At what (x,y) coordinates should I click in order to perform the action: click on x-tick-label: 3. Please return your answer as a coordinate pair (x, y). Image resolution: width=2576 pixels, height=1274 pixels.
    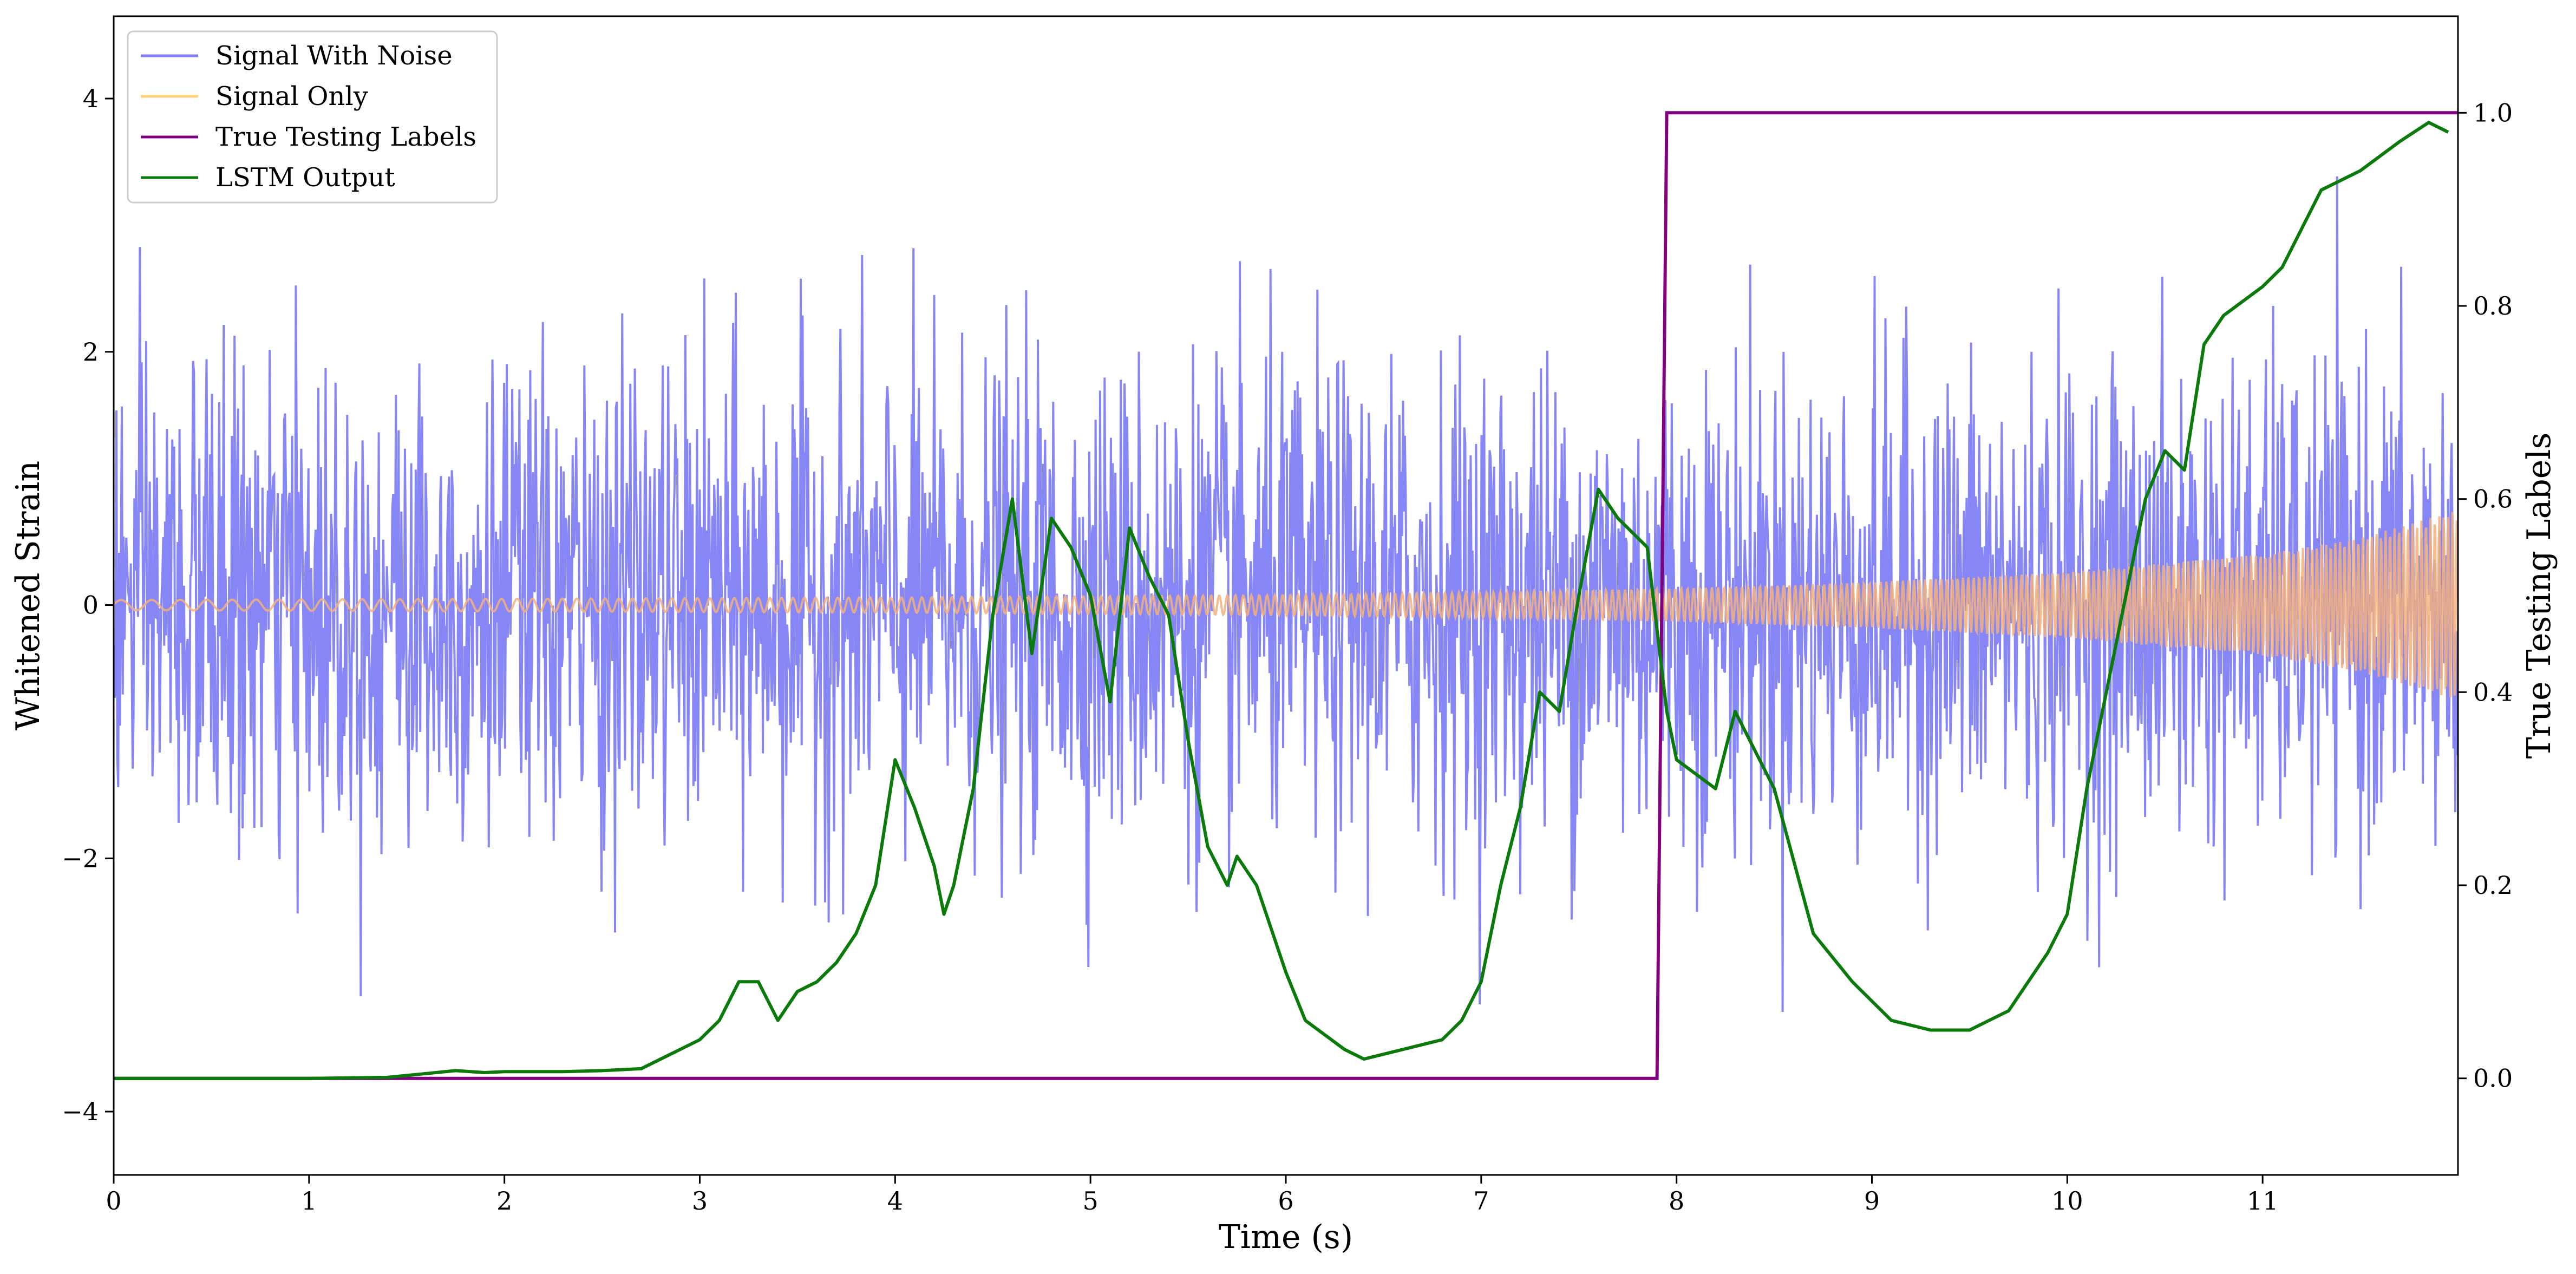
    Looking at the image, I should click on (700, 1201).